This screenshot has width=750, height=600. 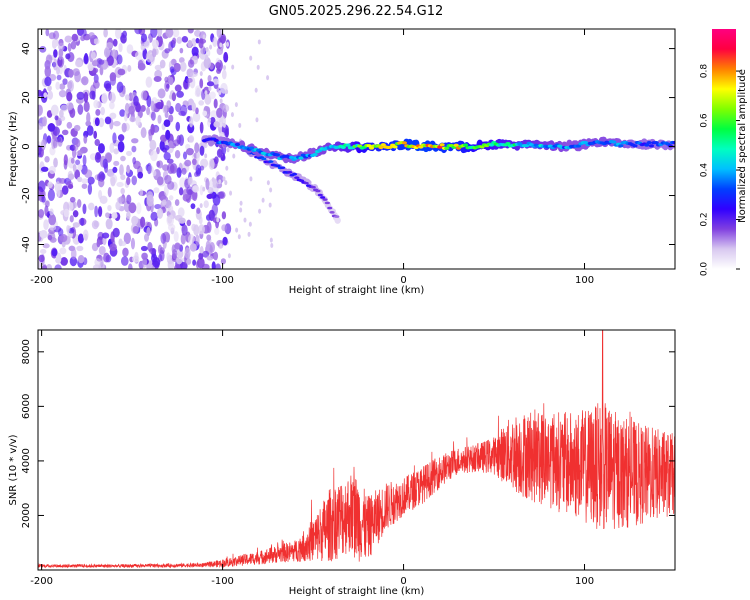 What do you see at coordinates (13, 469) in the screenshot?
I see `snr-ylabel: SNR (10 * v/v)` at bounding box center [13, 469].